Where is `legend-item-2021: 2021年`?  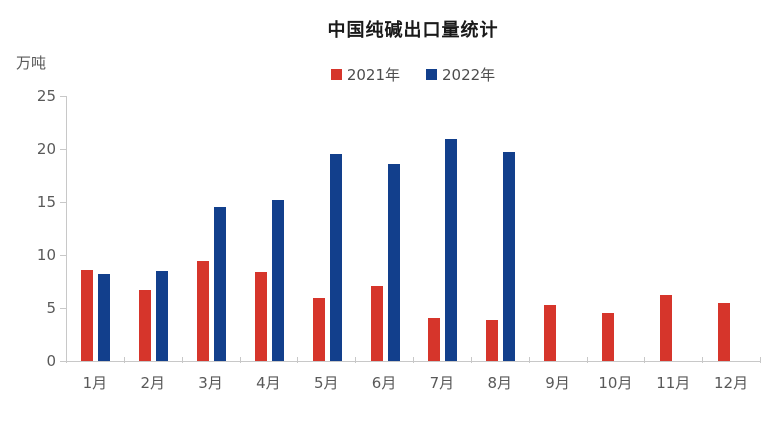
legend-item-2021: 2021年 is located at coordinates (365, 74).